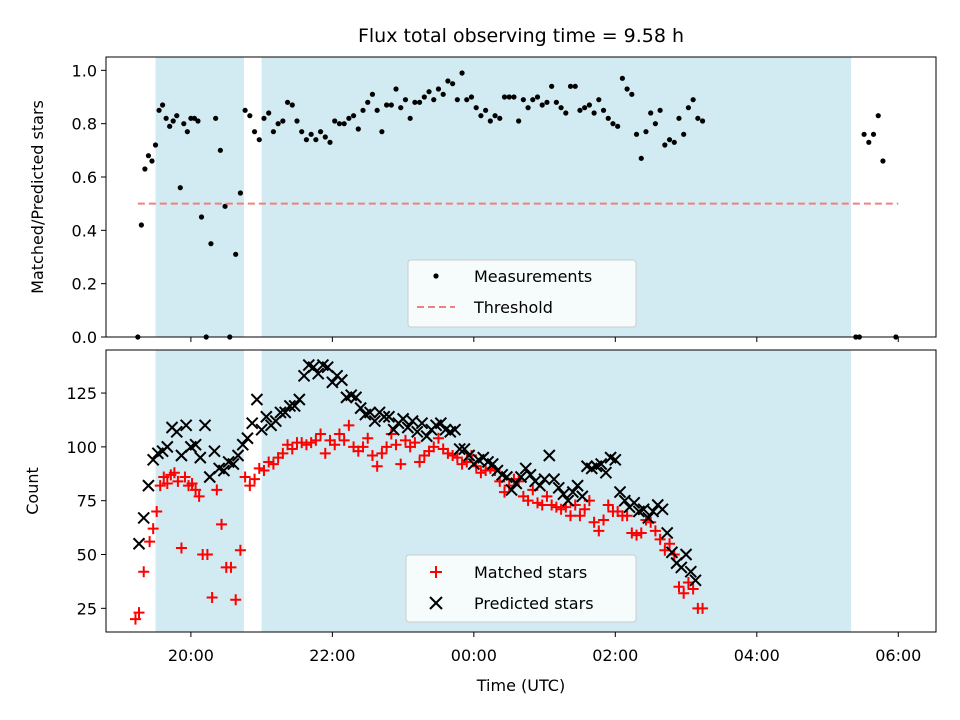 The image size is (960, 720). What do you see at coordinates (521, 36) in the screenshot?
I see `chart-title: Flux total observing time = 9.58 h` at bounding box center [521, 36].